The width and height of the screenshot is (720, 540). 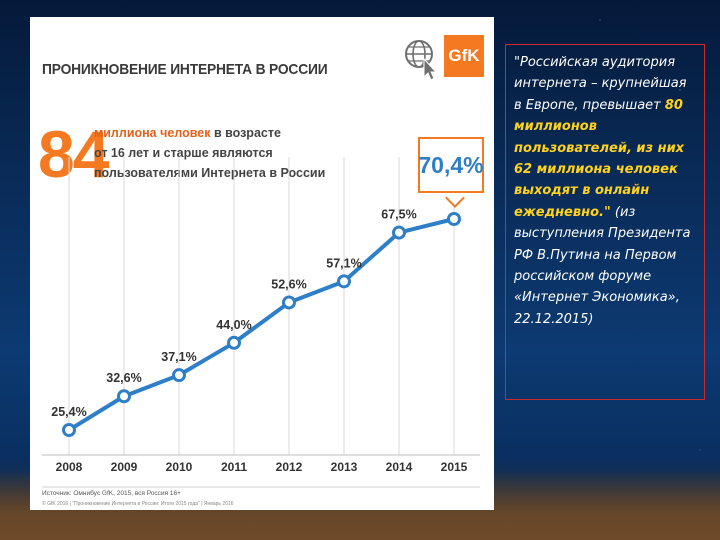 I want to click on x-tick-label: 2010, so click(x=179, y=467).